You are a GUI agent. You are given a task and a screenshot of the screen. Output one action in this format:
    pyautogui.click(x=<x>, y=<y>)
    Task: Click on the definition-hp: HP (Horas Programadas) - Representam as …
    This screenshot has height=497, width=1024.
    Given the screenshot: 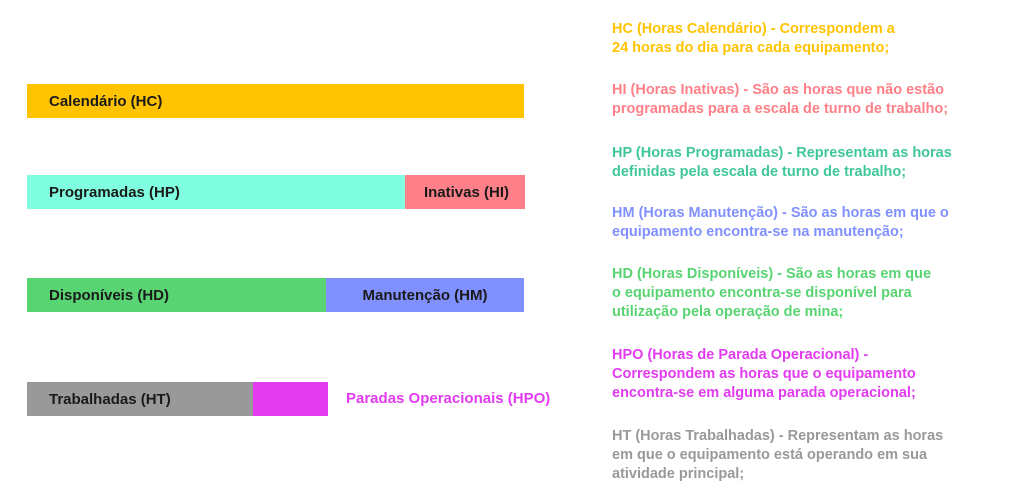 What is the action you would take?
    pyautogui.click(x=812, y=163)
    